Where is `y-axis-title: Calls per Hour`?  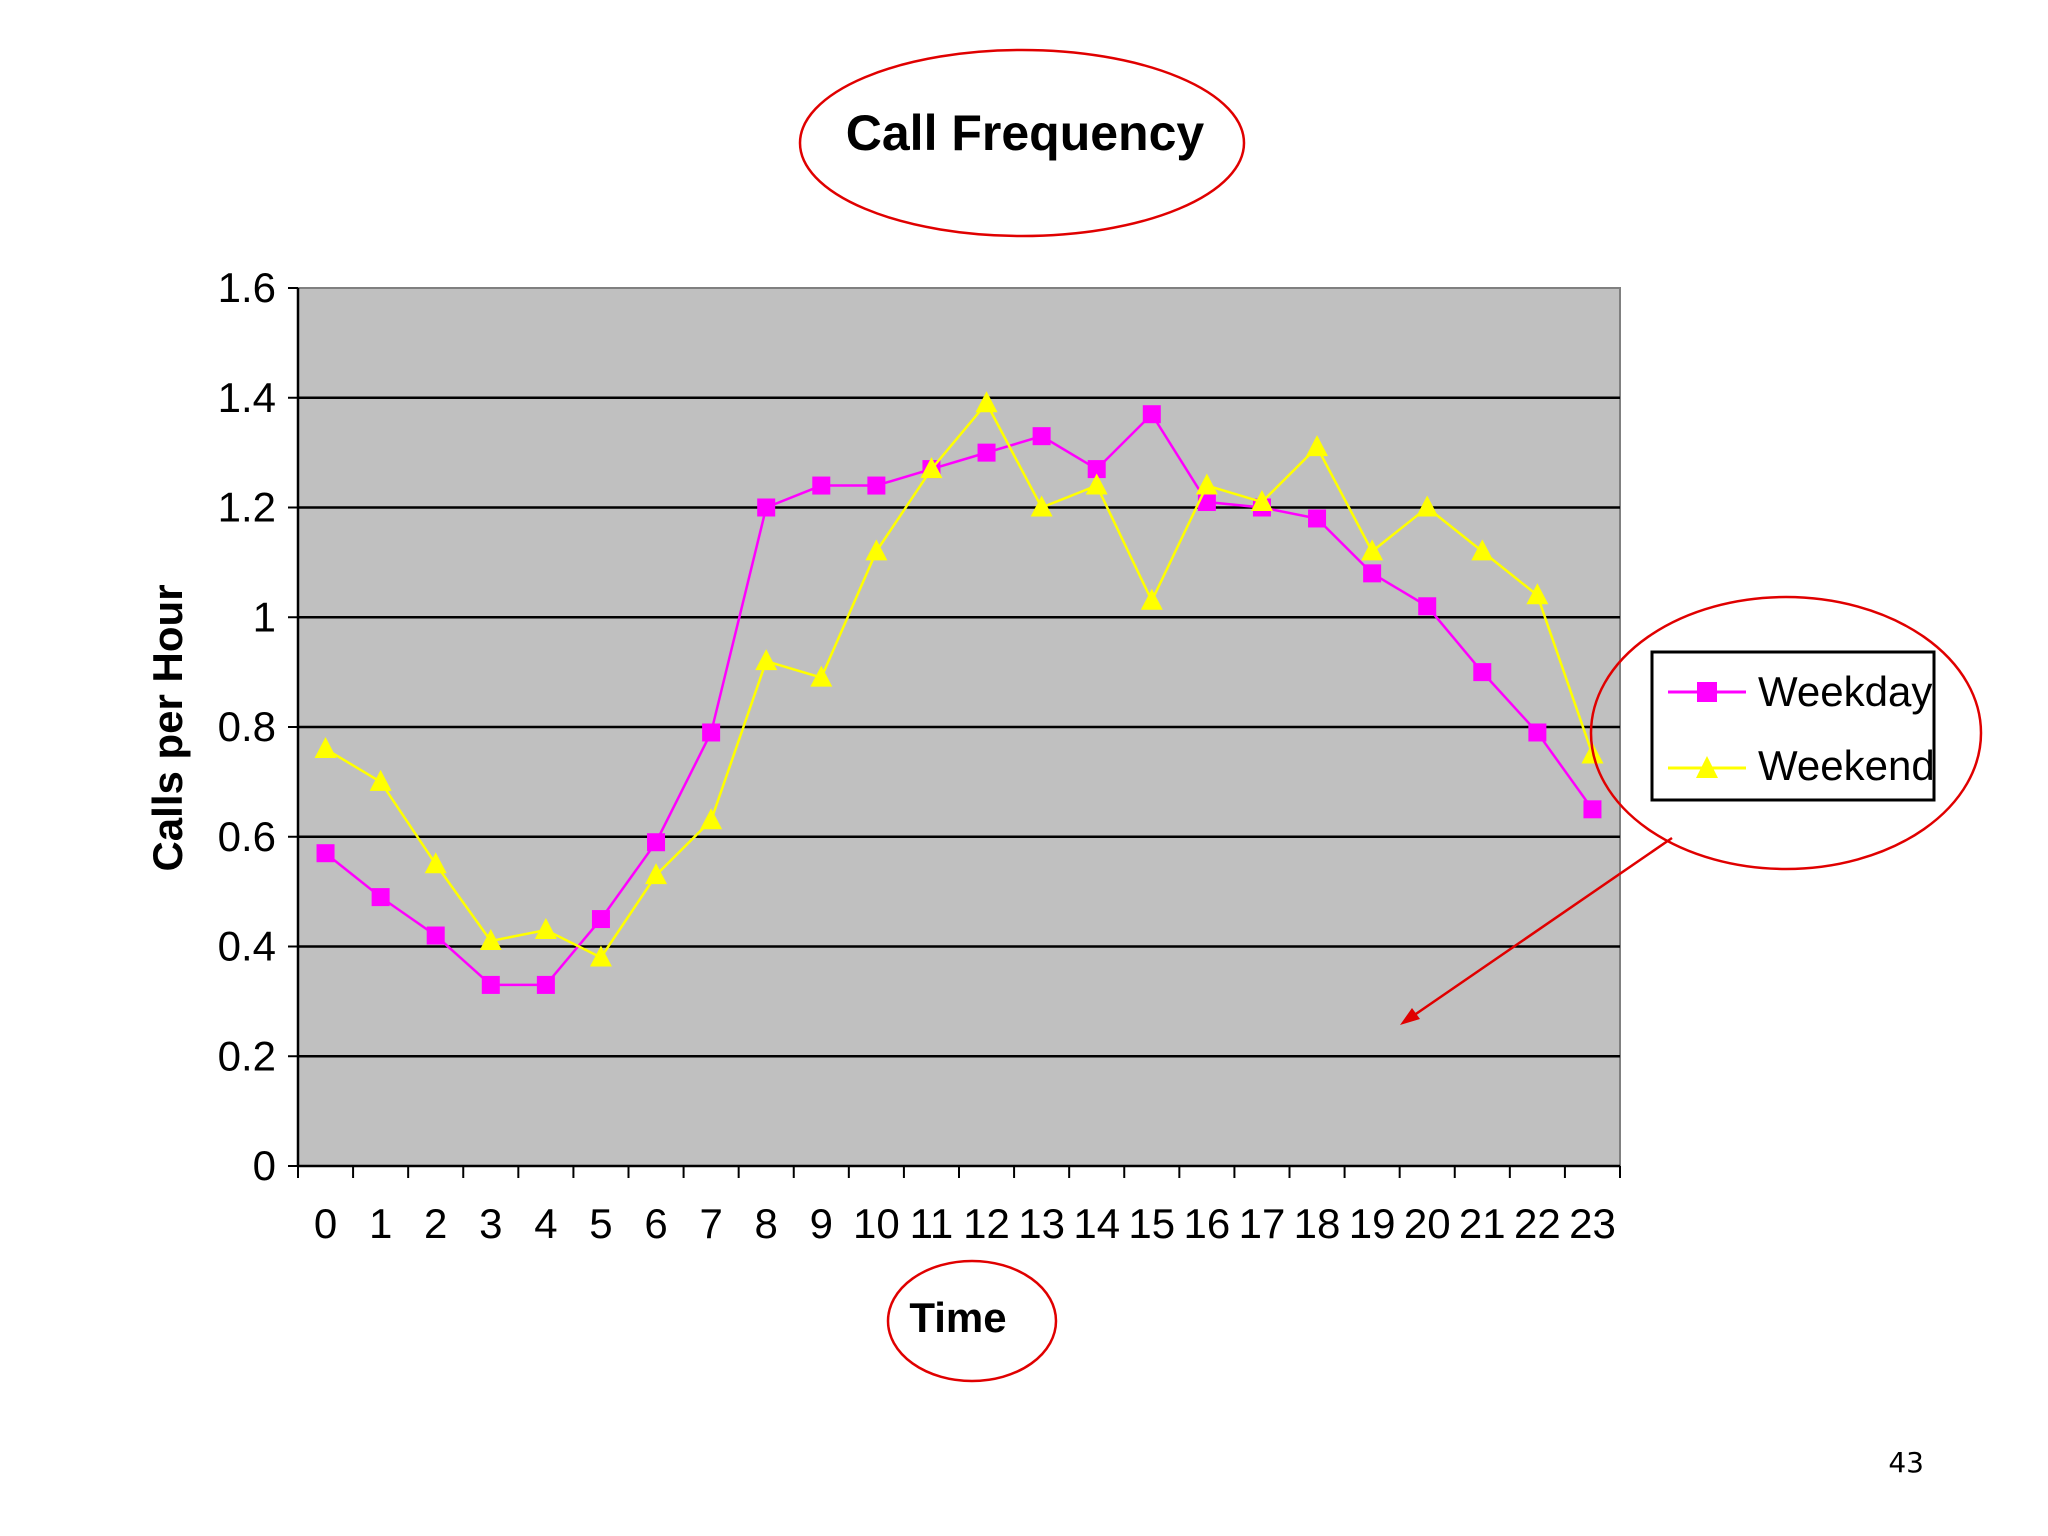 y-axis-title: Calls per Hour is located at coordinates (167, 727).